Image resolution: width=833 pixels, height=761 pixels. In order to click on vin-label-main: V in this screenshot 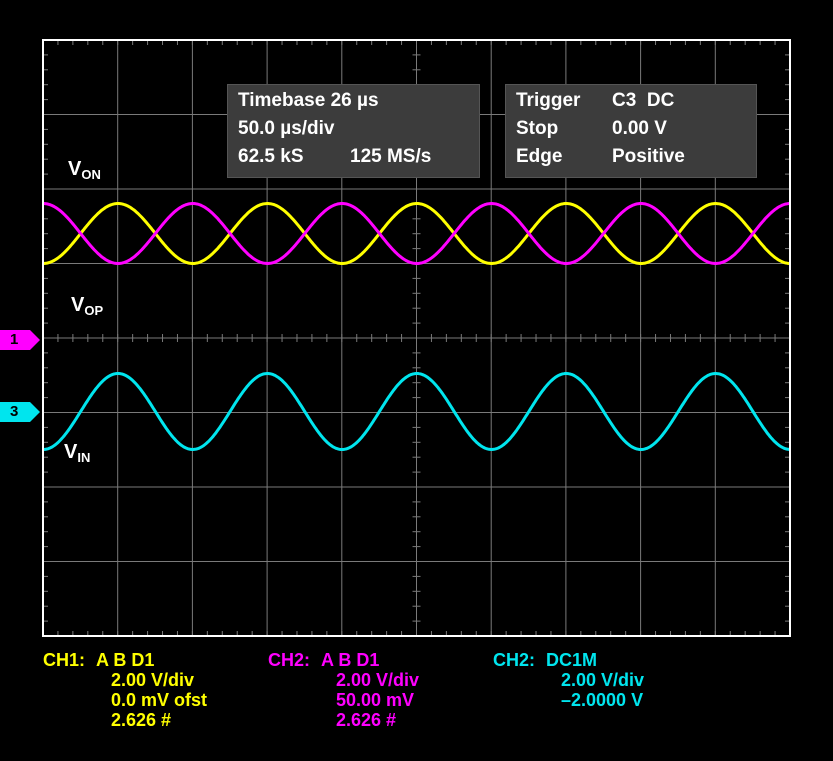, I will do `click(71, 452)`.